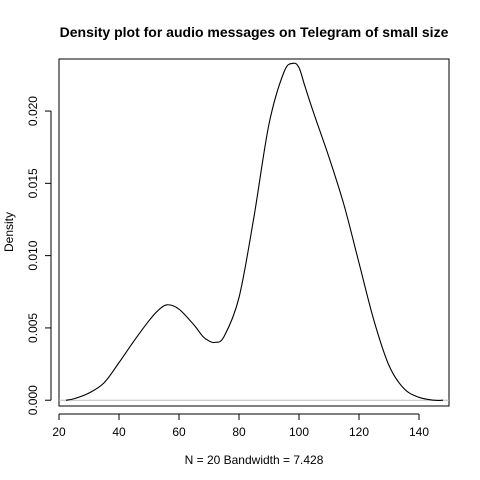 The height and width of the screenshot is (480, 480). Describe the element at coordinates (33, 328) in the screenshot. I see `y-tick-label: 0.005` at that location.